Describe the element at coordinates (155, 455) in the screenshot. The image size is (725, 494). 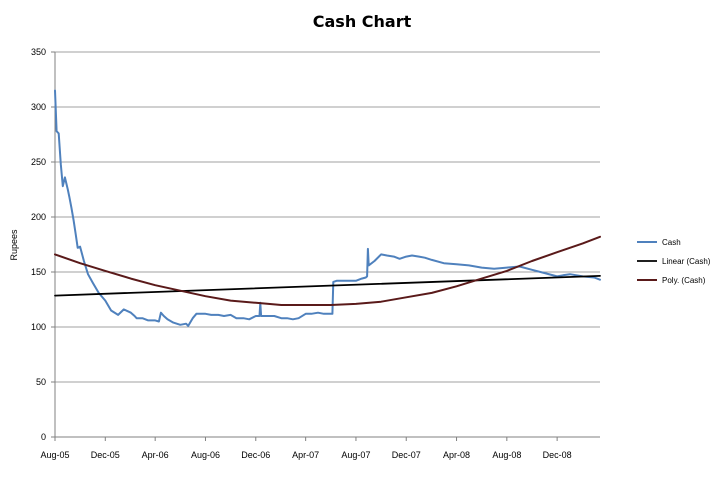
I see `x-tick-label: Apr-06` at that location.